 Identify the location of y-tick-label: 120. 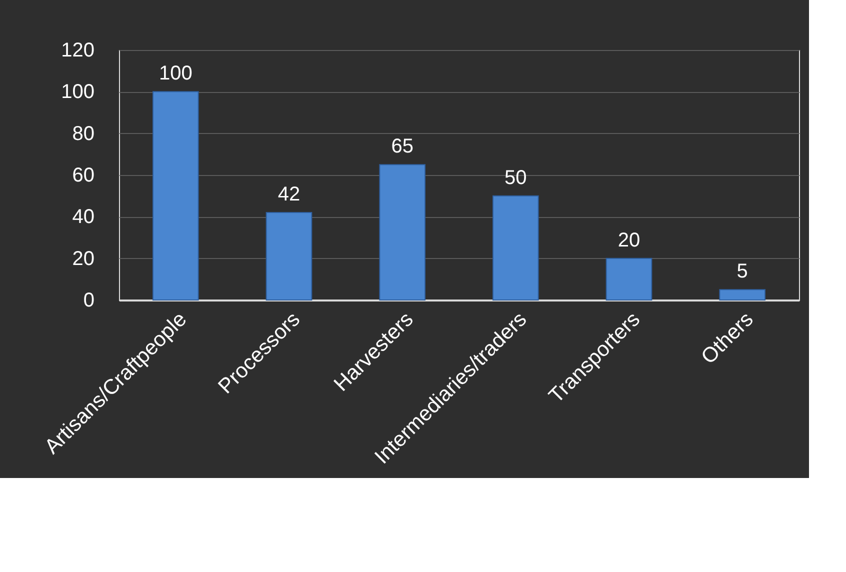
(77, 51).